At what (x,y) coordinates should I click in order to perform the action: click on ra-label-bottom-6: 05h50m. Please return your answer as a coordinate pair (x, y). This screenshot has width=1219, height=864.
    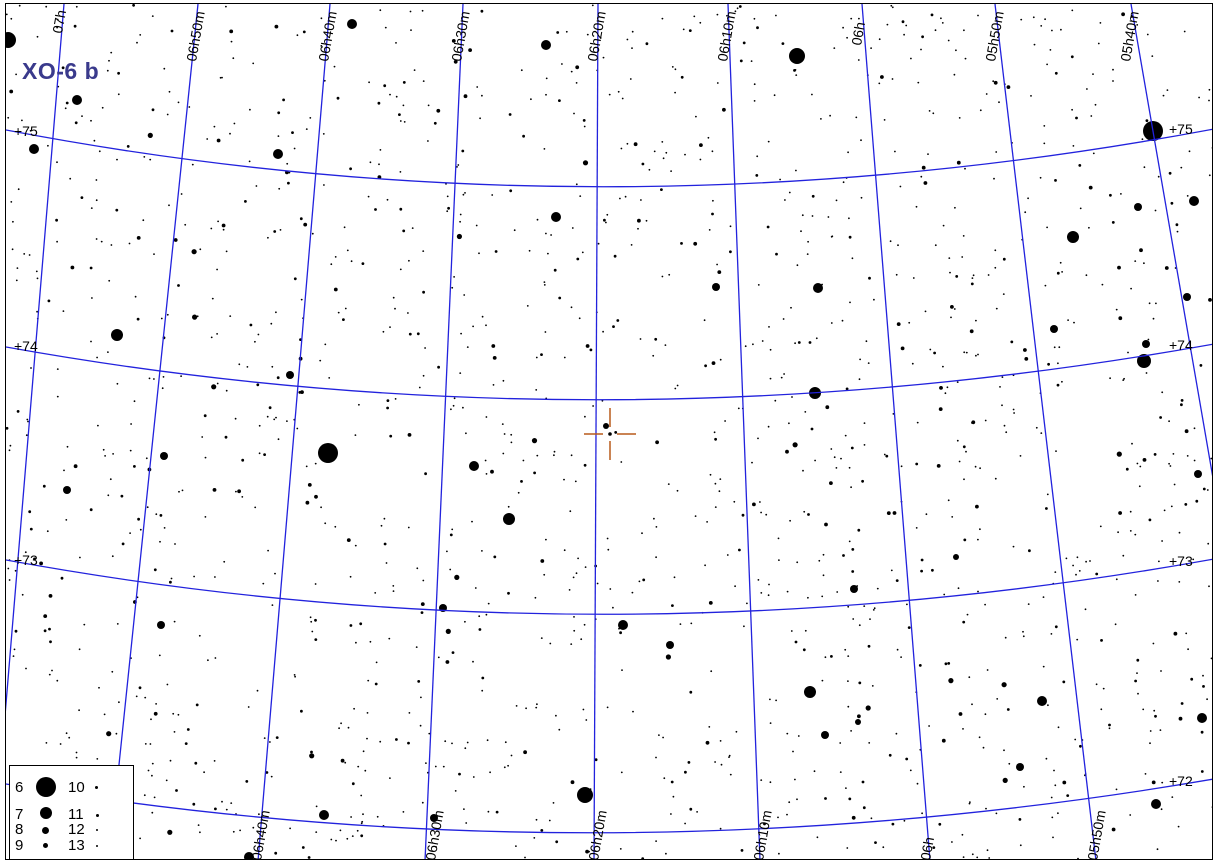
    Looking at the image, I should click on (1096, 834).